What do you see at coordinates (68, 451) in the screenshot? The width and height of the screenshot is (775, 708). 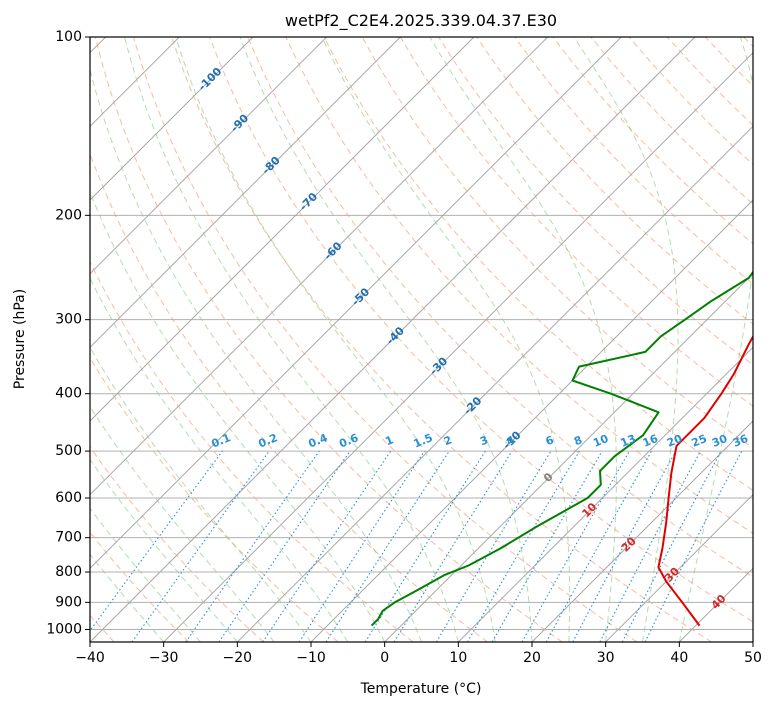 I see `y-tick-label: 500` at bounding box center [68, 451].